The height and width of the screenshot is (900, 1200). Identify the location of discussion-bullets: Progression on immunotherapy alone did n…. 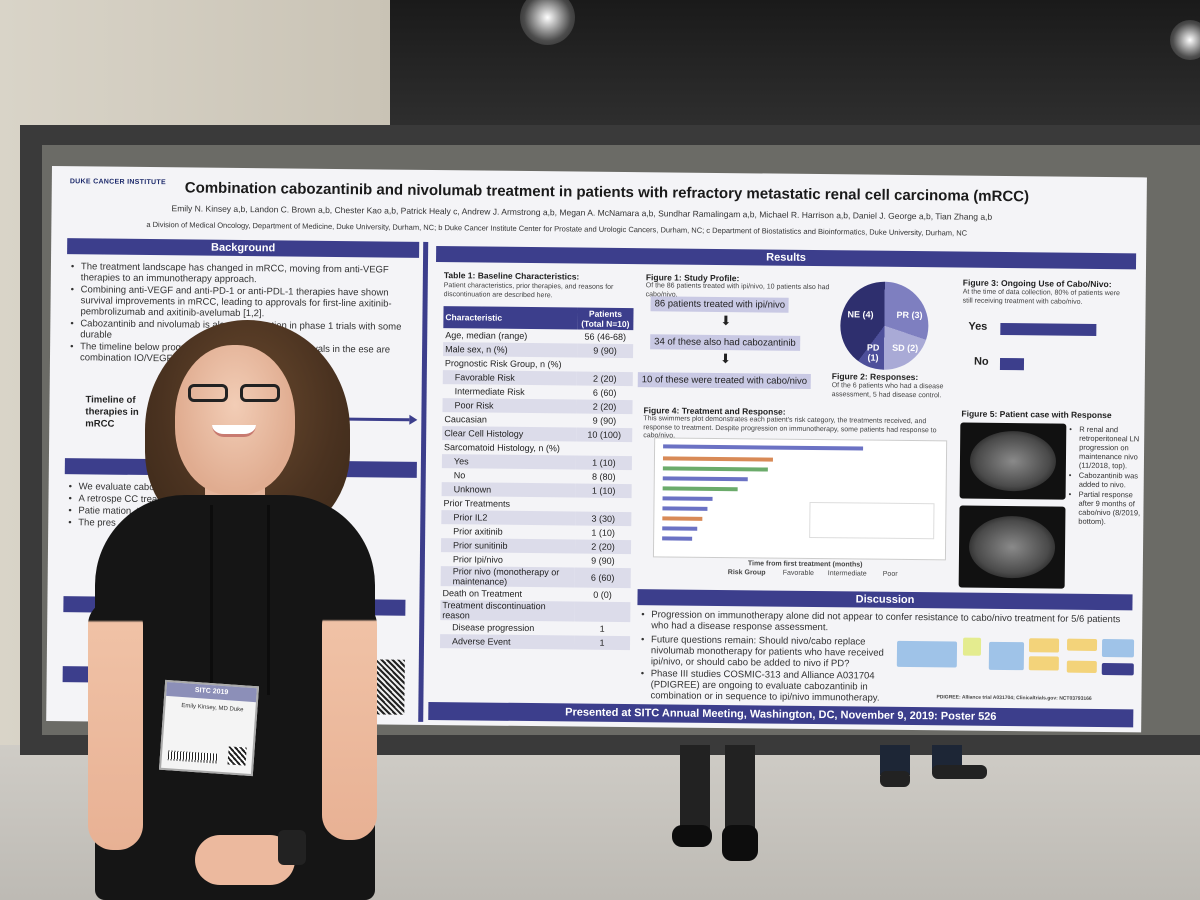
(886, 623).